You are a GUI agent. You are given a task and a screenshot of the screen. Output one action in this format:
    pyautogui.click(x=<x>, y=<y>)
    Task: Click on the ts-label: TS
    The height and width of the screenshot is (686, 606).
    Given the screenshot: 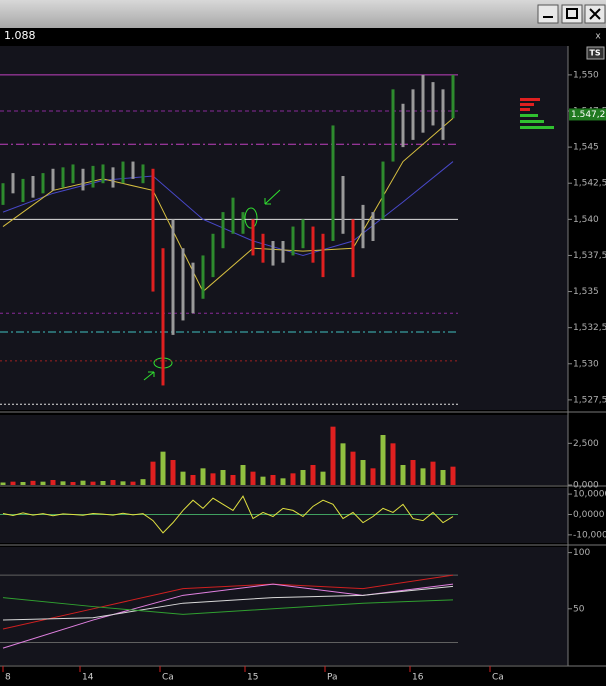 What is the action you would take?
    pyautogui.click(x=594, y=53)
    